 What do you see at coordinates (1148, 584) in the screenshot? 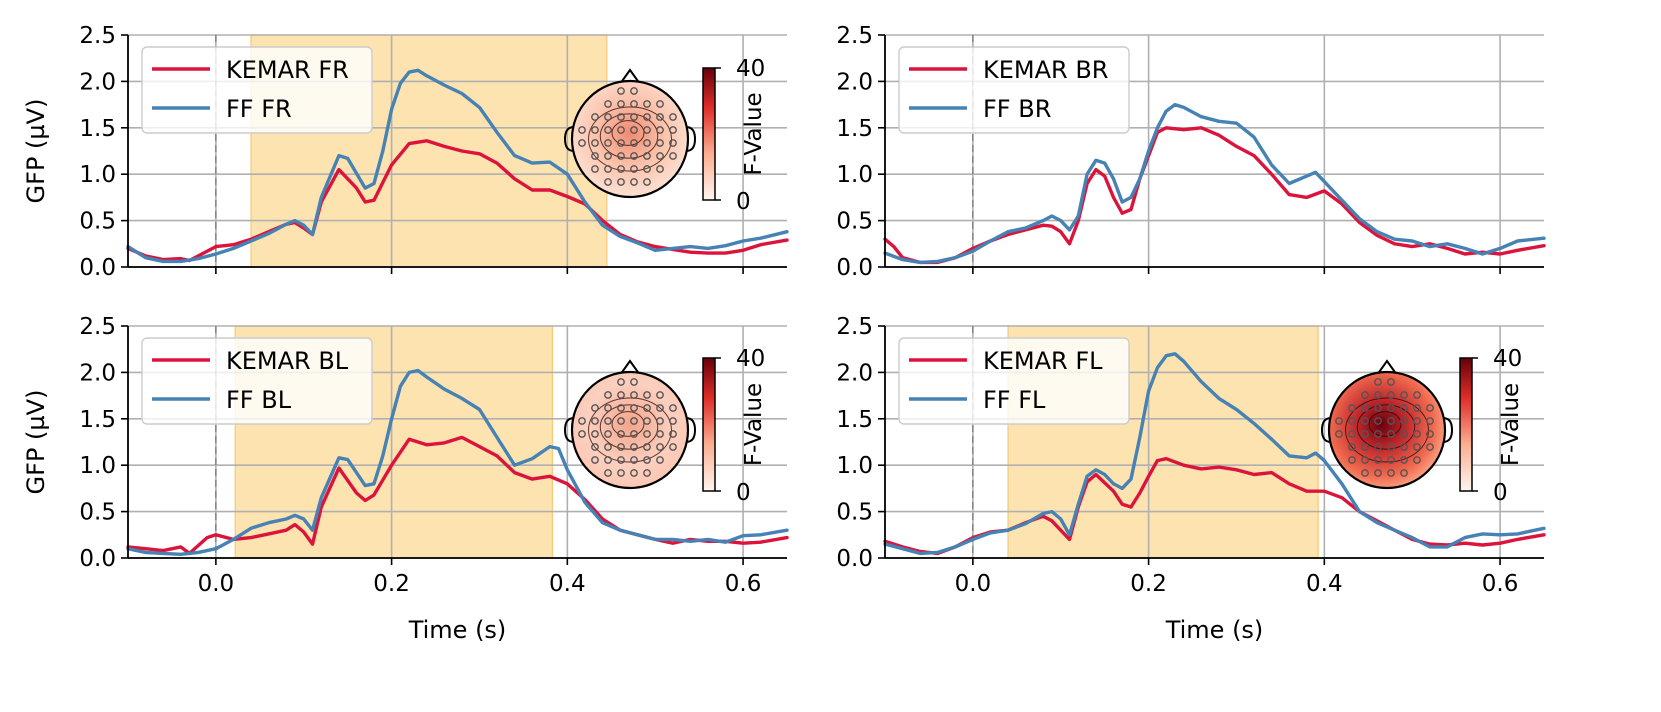
I see `x-tick-label: 0.2` at bounding box center [1148, 584].